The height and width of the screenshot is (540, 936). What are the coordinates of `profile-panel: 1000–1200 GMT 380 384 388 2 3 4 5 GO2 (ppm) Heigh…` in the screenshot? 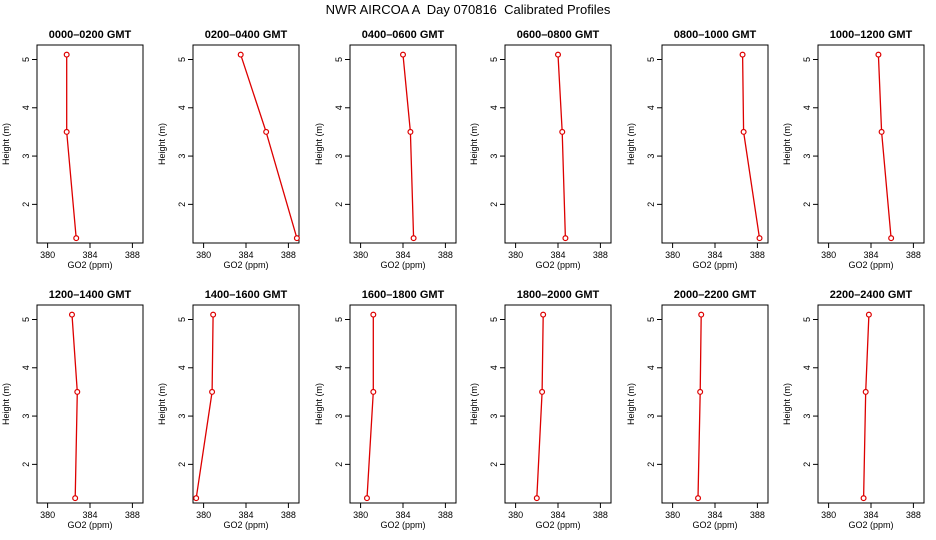 It's located at (853, 149).